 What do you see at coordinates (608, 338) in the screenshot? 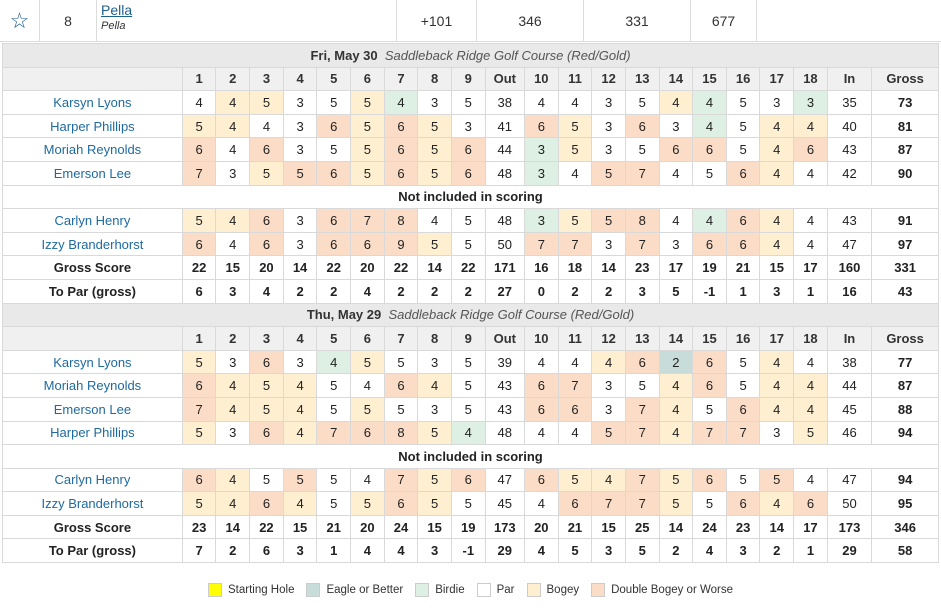
I see `hole-number: 12` at bounding box center [608, 338].